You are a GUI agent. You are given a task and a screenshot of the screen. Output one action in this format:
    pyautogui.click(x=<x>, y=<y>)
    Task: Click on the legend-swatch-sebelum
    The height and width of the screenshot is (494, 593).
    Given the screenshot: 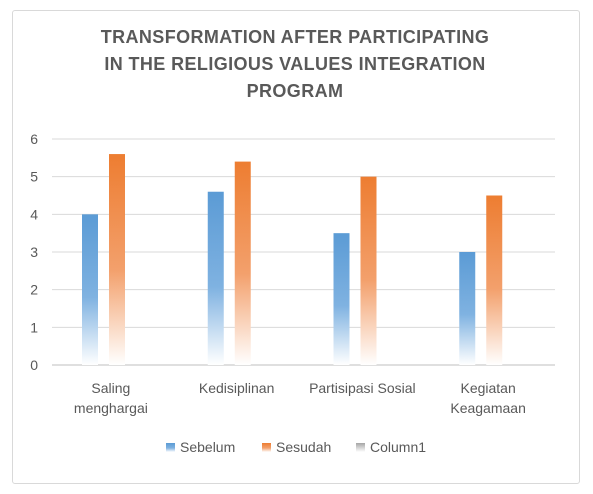 What is the action you would take?
    pyautogui.click(x=170, y=447)
    